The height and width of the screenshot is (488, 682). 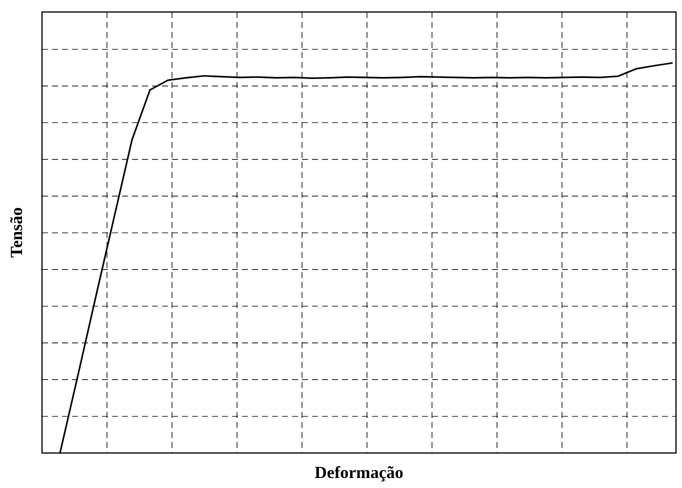 I want to click on x-axis-title: Deformação, so click(x=359, y=472).